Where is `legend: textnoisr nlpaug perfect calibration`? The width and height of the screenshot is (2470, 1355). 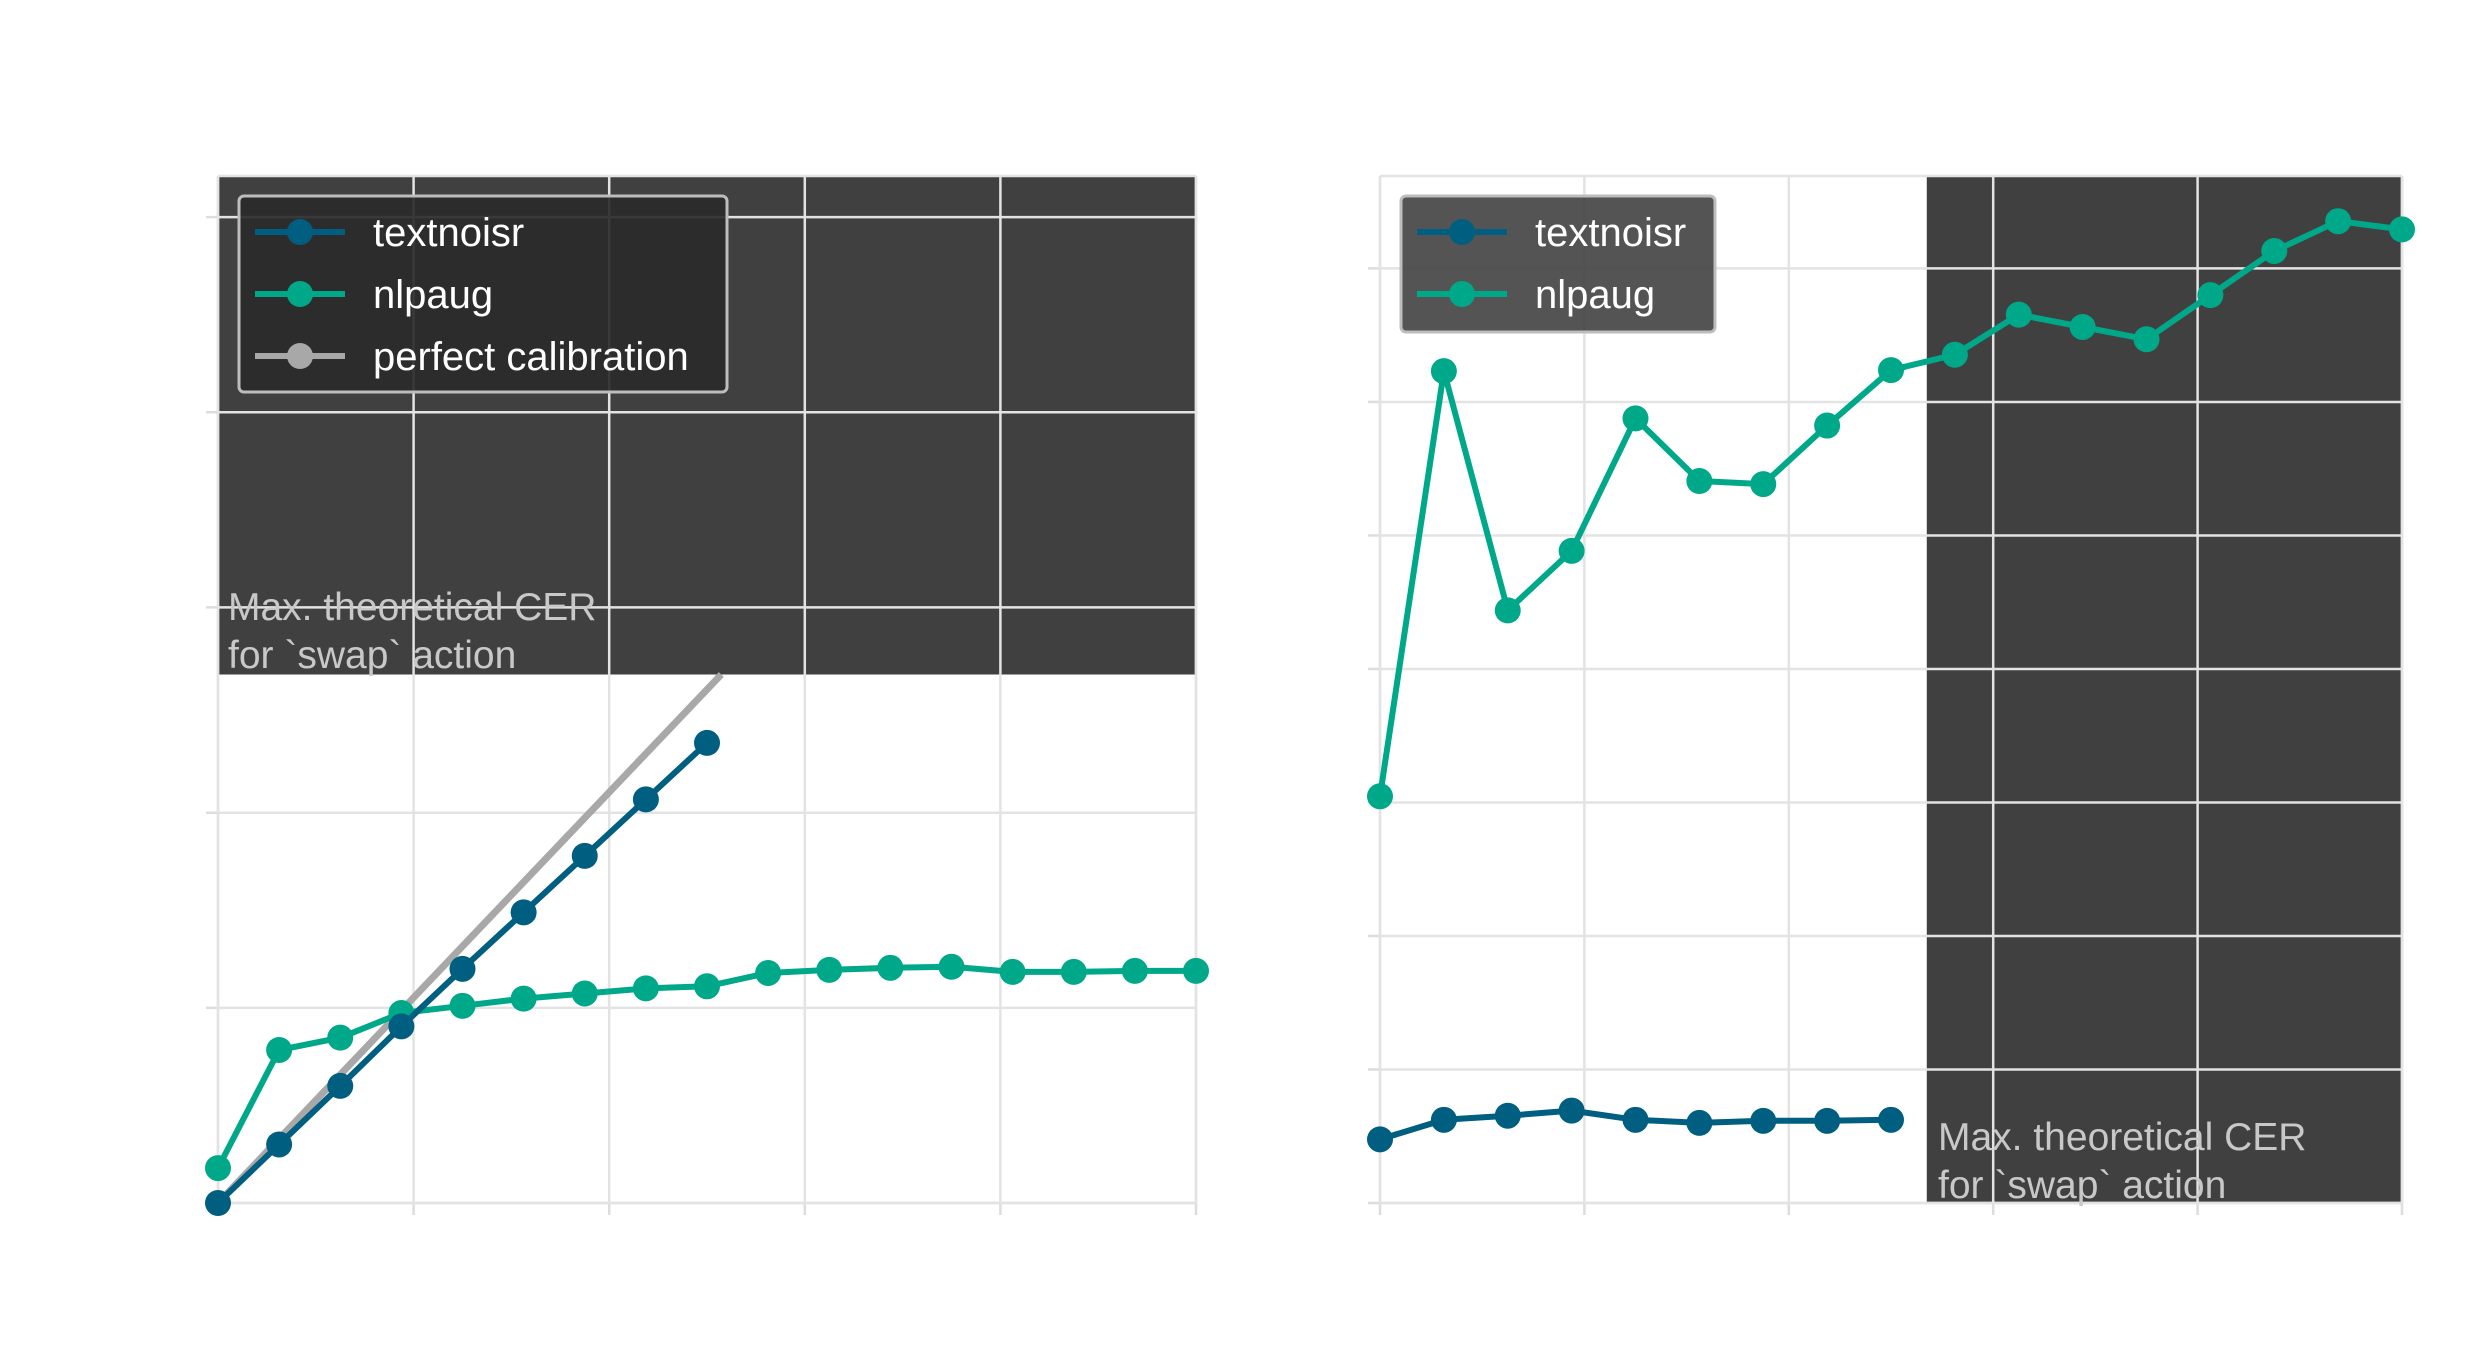 legend: textnoisr nlpaug perfect calibration is located at coordinates (483, 294).